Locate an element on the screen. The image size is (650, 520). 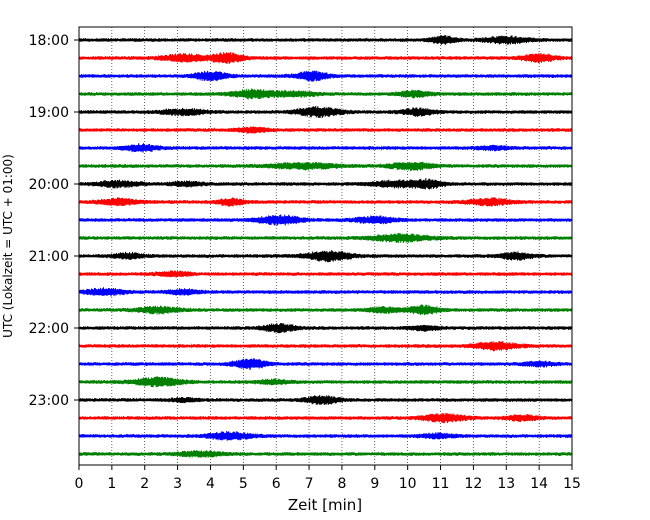
y-axis-ticks: 18:00 19:00 20:00 21:00 22:00 23:00 is located at coordinates (54, 221).